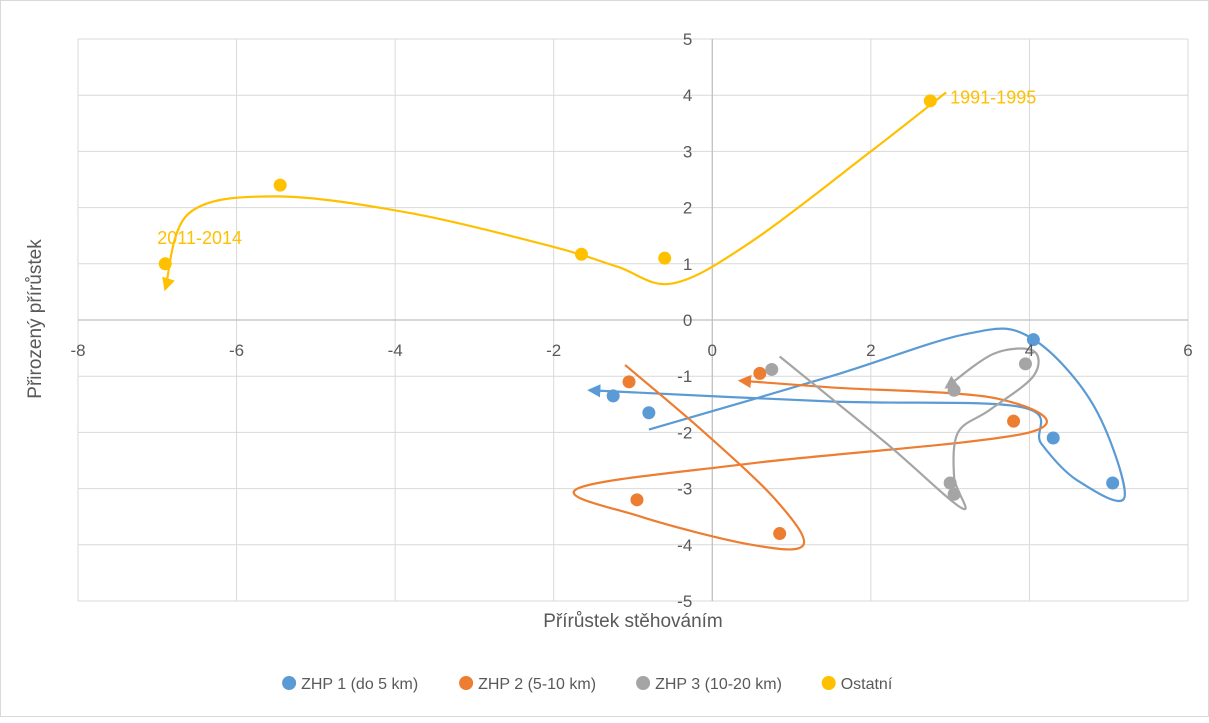 The image size is (1209, 723). I want to click on legend-item: Ostatní, so click(857, 684).